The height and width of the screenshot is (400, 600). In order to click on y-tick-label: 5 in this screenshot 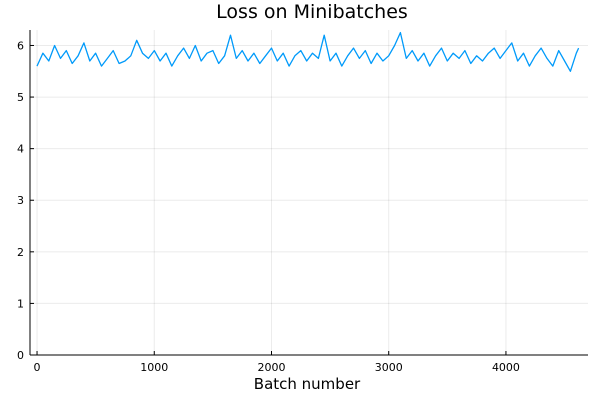, I will do `click(20, 97)`.